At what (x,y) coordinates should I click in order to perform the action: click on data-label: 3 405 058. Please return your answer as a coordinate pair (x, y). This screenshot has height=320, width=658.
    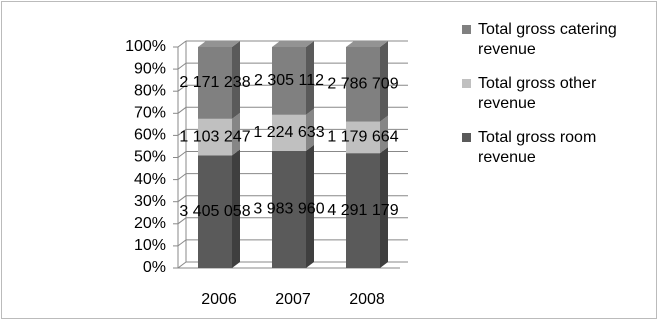
    Looking at the image, I should click on (214, 211).